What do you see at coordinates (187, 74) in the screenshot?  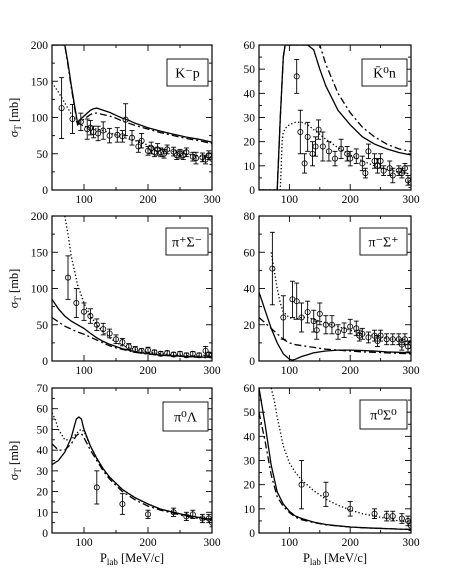 I see `legend-label: K⁻p` at bounding box center [187, 74].